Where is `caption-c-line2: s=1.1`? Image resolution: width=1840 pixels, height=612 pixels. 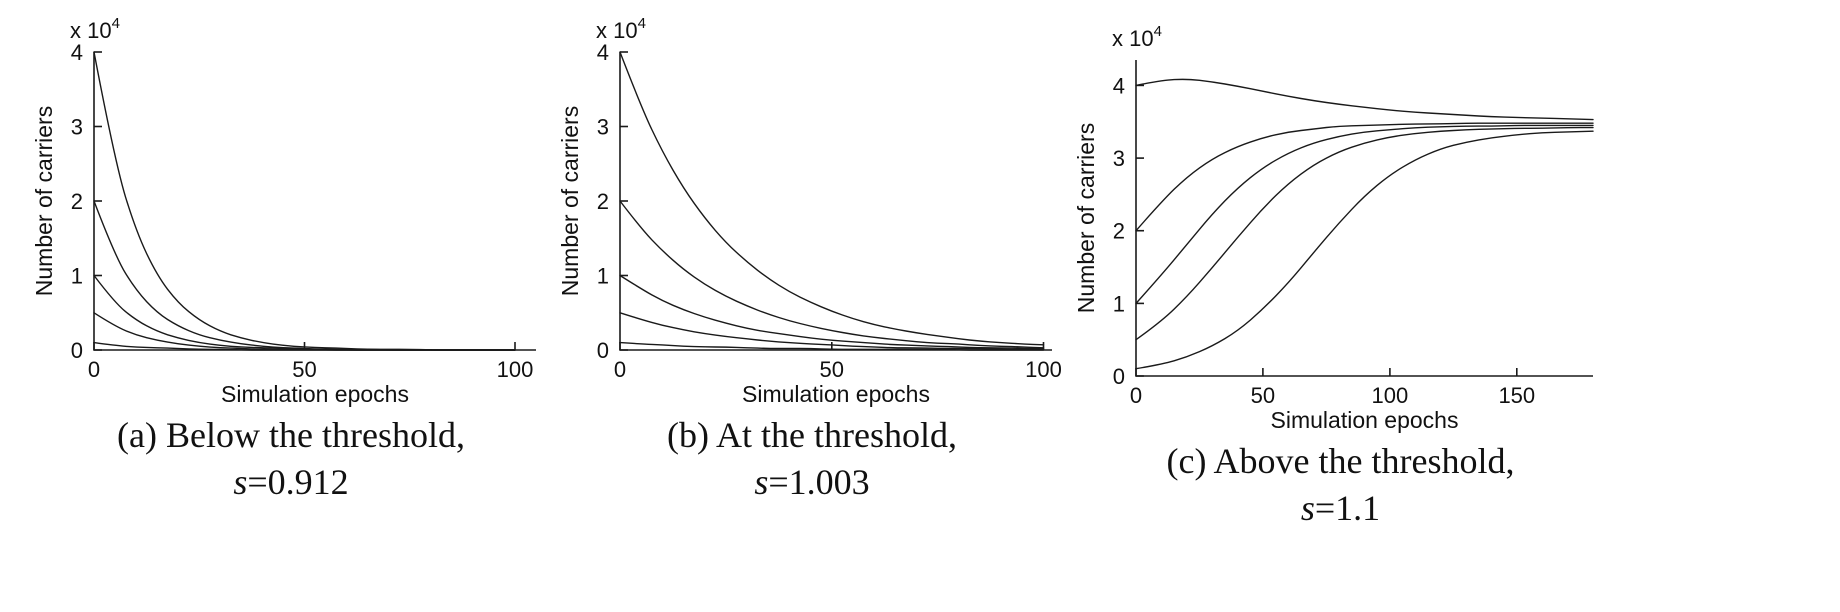
caption-c-line2: s=1.1 is located at coordinates (1341, 508).